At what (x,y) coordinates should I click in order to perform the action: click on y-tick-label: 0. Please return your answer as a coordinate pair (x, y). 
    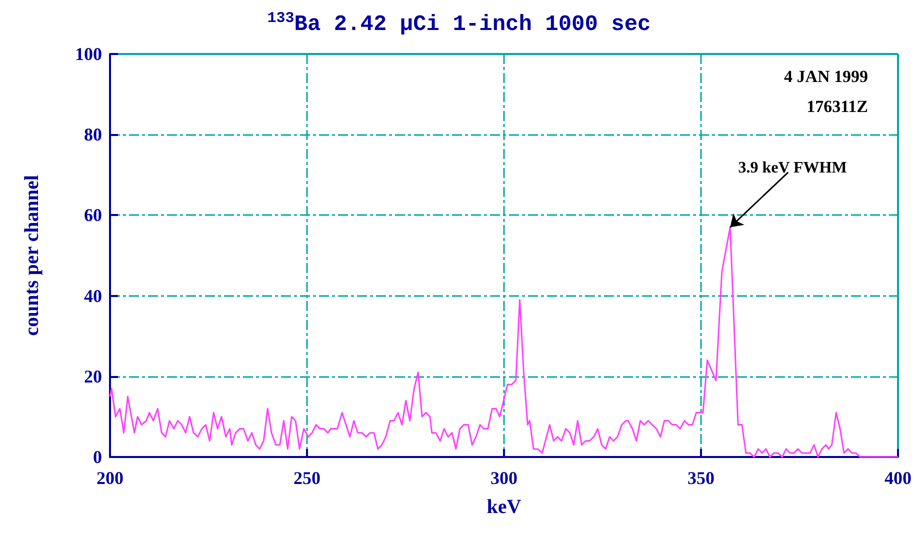
    Looking at the image, I should click on (97, 457).